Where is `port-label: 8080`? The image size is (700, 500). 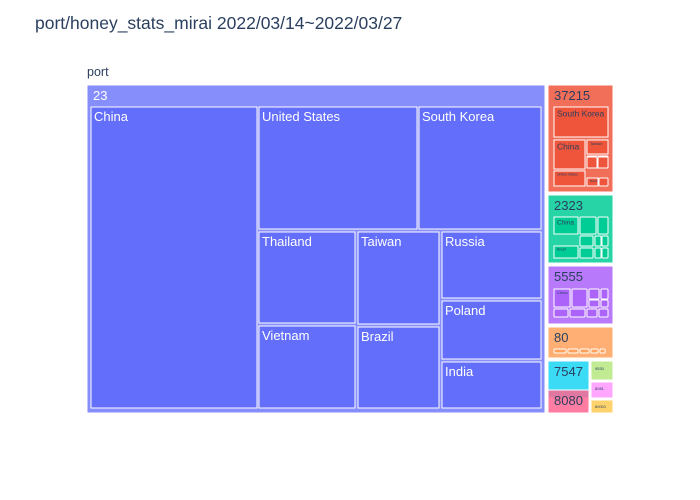 port-label: 8080 is located at coordinates (568, 400).